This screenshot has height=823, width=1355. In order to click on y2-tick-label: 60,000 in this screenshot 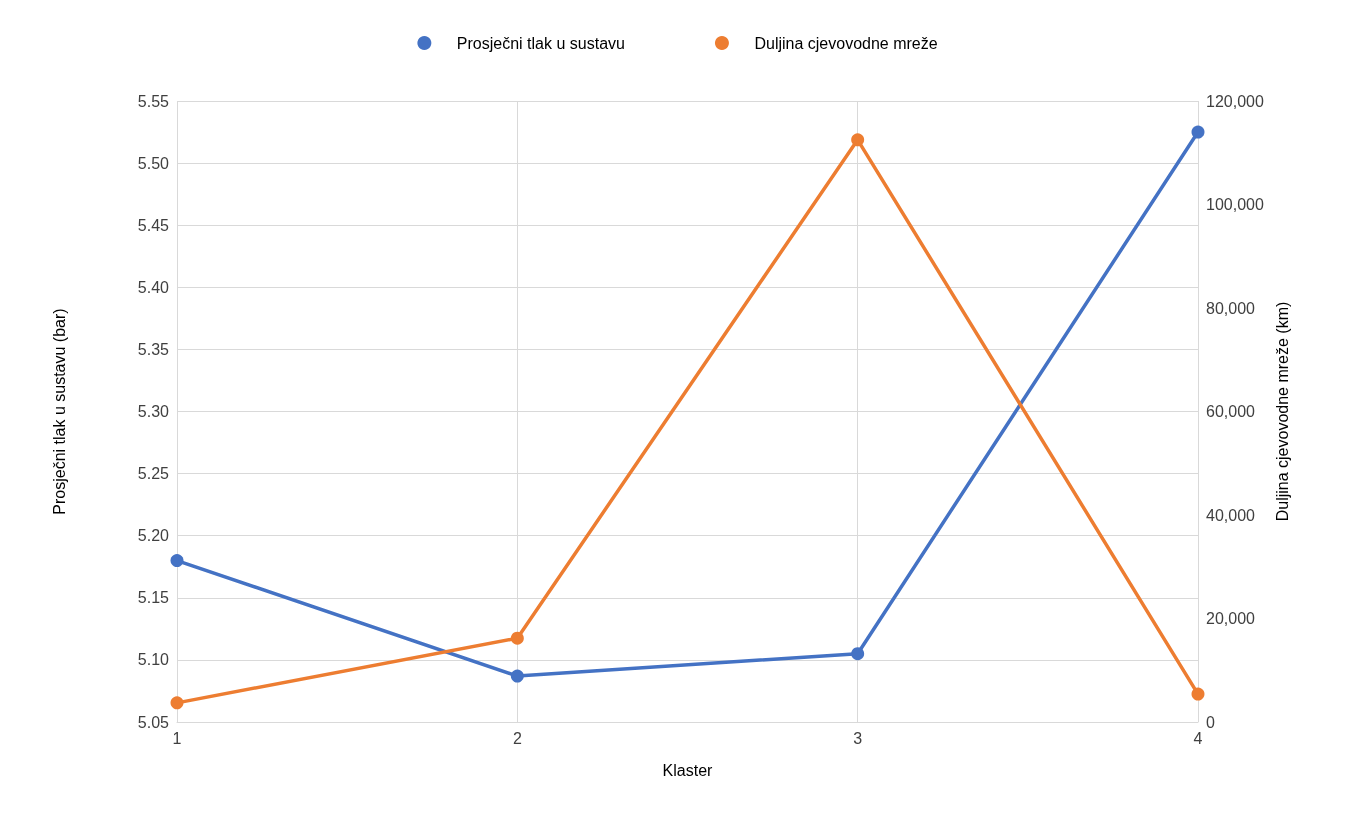, I will do `click(1231, 411)`.